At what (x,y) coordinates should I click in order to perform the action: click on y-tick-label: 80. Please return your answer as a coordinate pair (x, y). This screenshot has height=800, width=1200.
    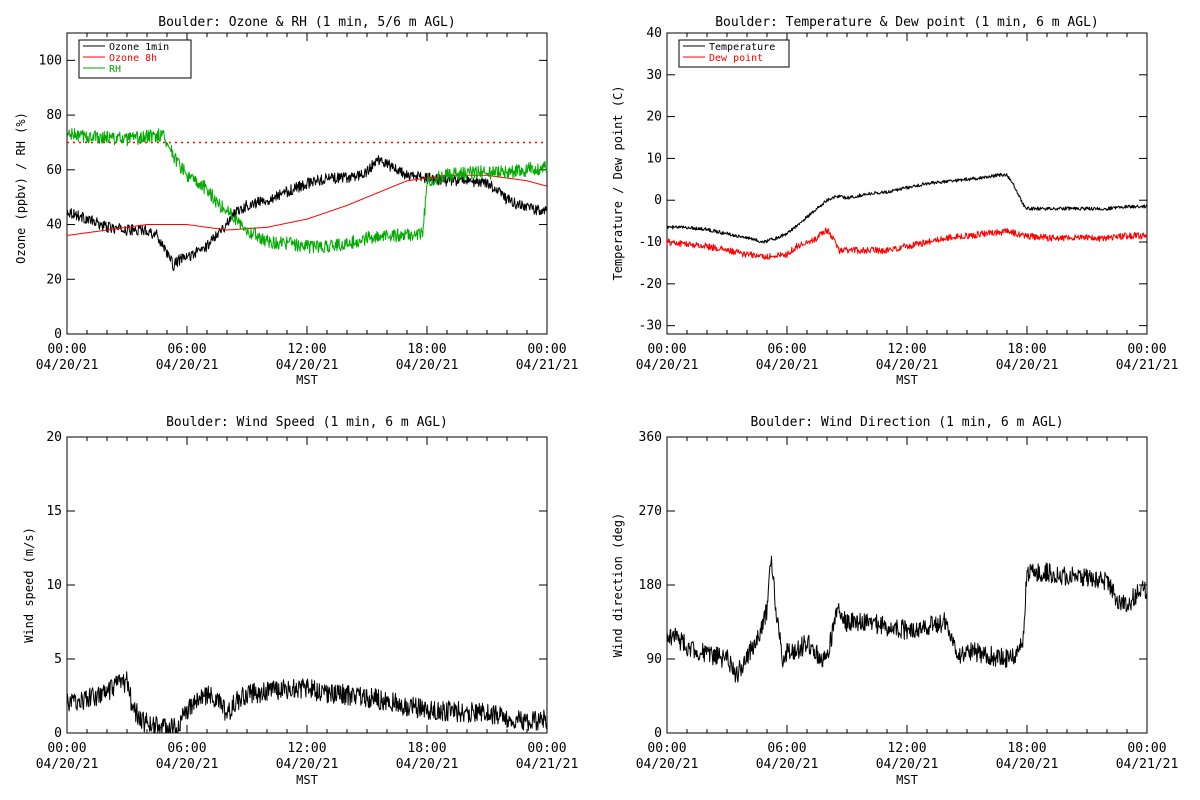
    Looking at the image, I should click on (54, 115).